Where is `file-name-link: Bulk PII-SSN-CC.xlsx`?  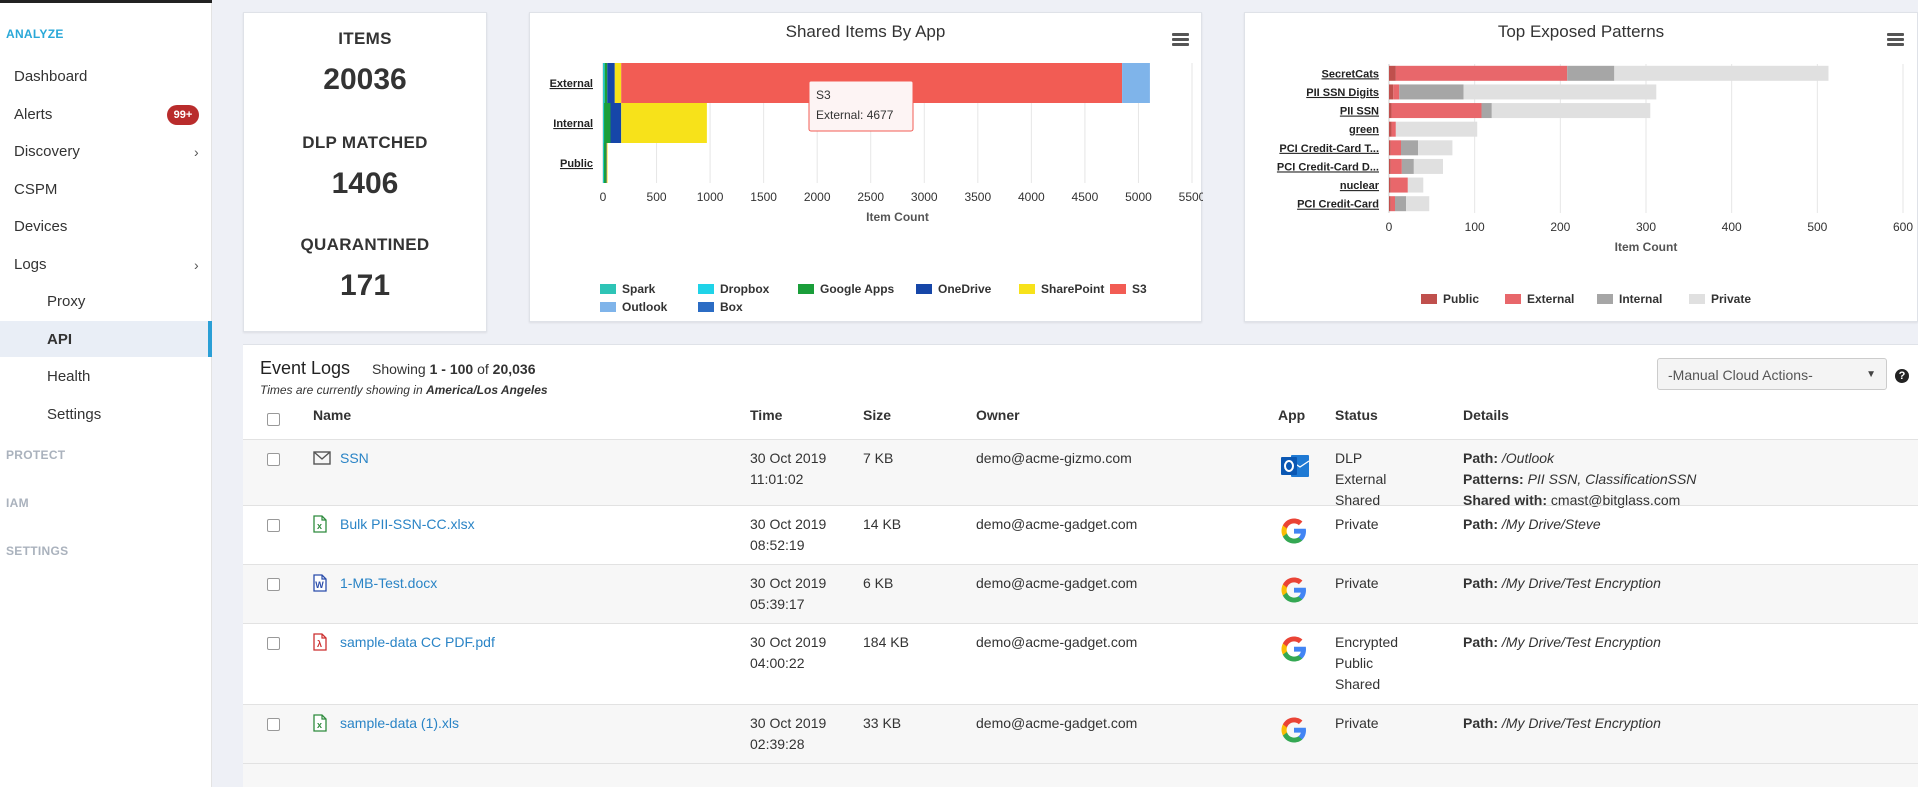
file-name-link: Bulk PII-SSN-CC.xlsx is located at coordinates (407, 524).